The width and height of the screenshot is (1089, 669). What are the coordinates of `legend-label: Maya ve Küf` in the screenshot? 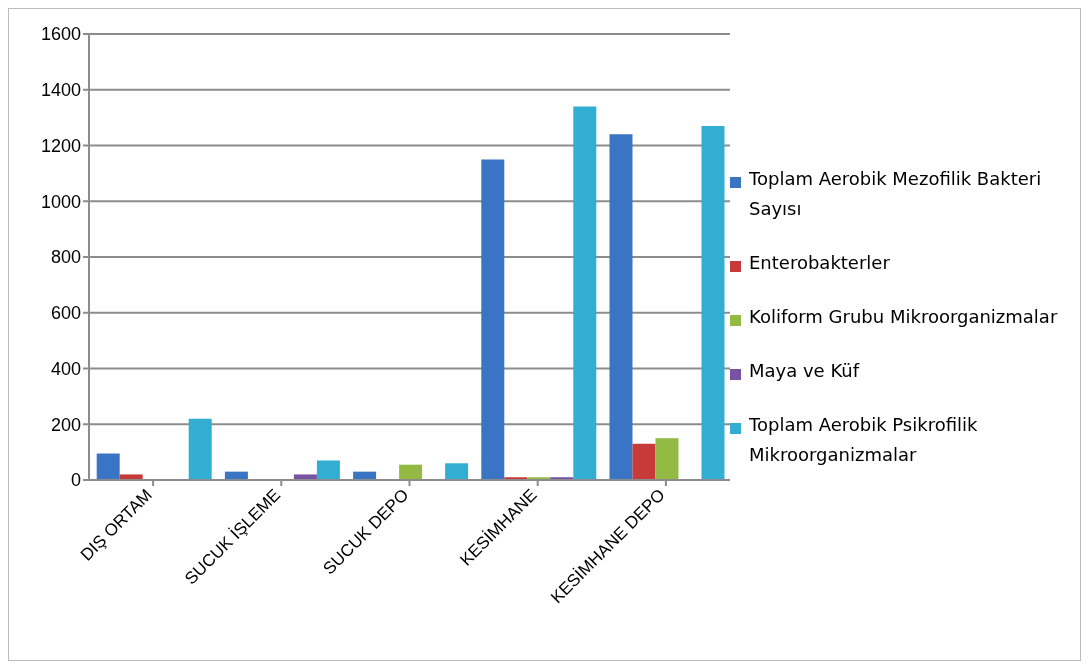 It's located at (804, 370).